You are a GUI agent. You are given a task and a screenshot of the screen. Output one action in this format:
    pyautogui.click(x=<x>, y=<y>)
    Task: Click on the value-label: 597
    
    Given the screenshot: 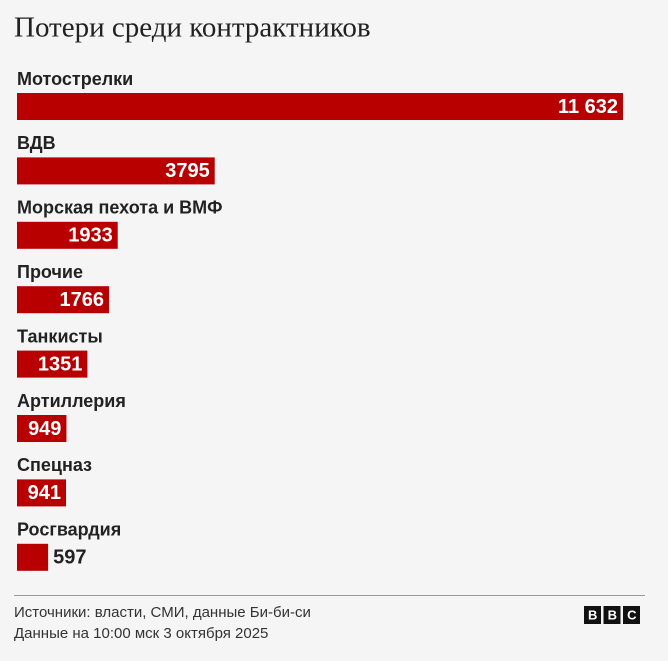 What is the action you would take?
    pyautogui.click(x=69, y=558)
    